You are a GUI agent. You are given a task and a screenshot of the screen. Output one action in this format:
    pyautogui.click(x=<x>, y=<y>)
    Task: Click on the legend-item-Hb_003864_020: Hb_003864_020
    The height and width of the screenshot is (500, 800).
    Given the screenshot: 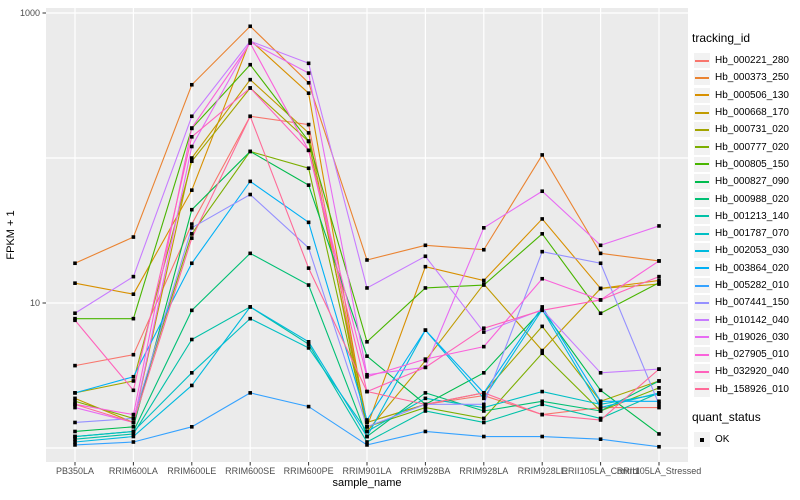 What is the action you would take?
    pyautogui.click(x=745, y=268)
    